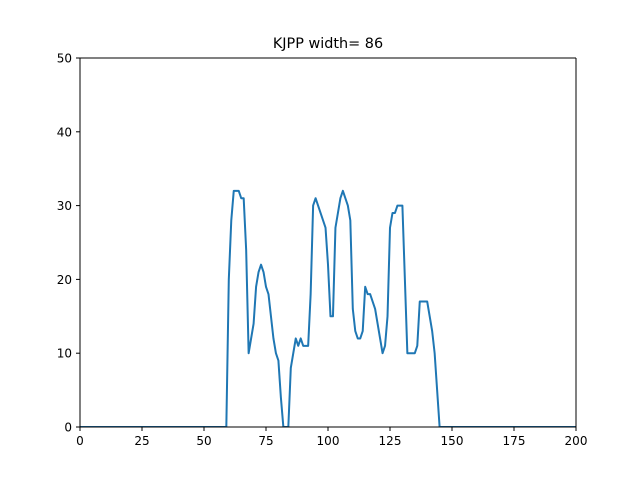 The image size is (640, 484). I want to click on y-tick-label: 10, so click(64, 354).